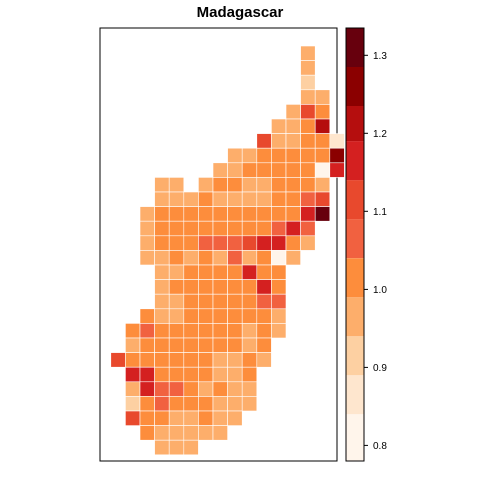  Describe the element at coordinates (240, 12) in the screenshot. I see `map-title: Madagascar` at that location.